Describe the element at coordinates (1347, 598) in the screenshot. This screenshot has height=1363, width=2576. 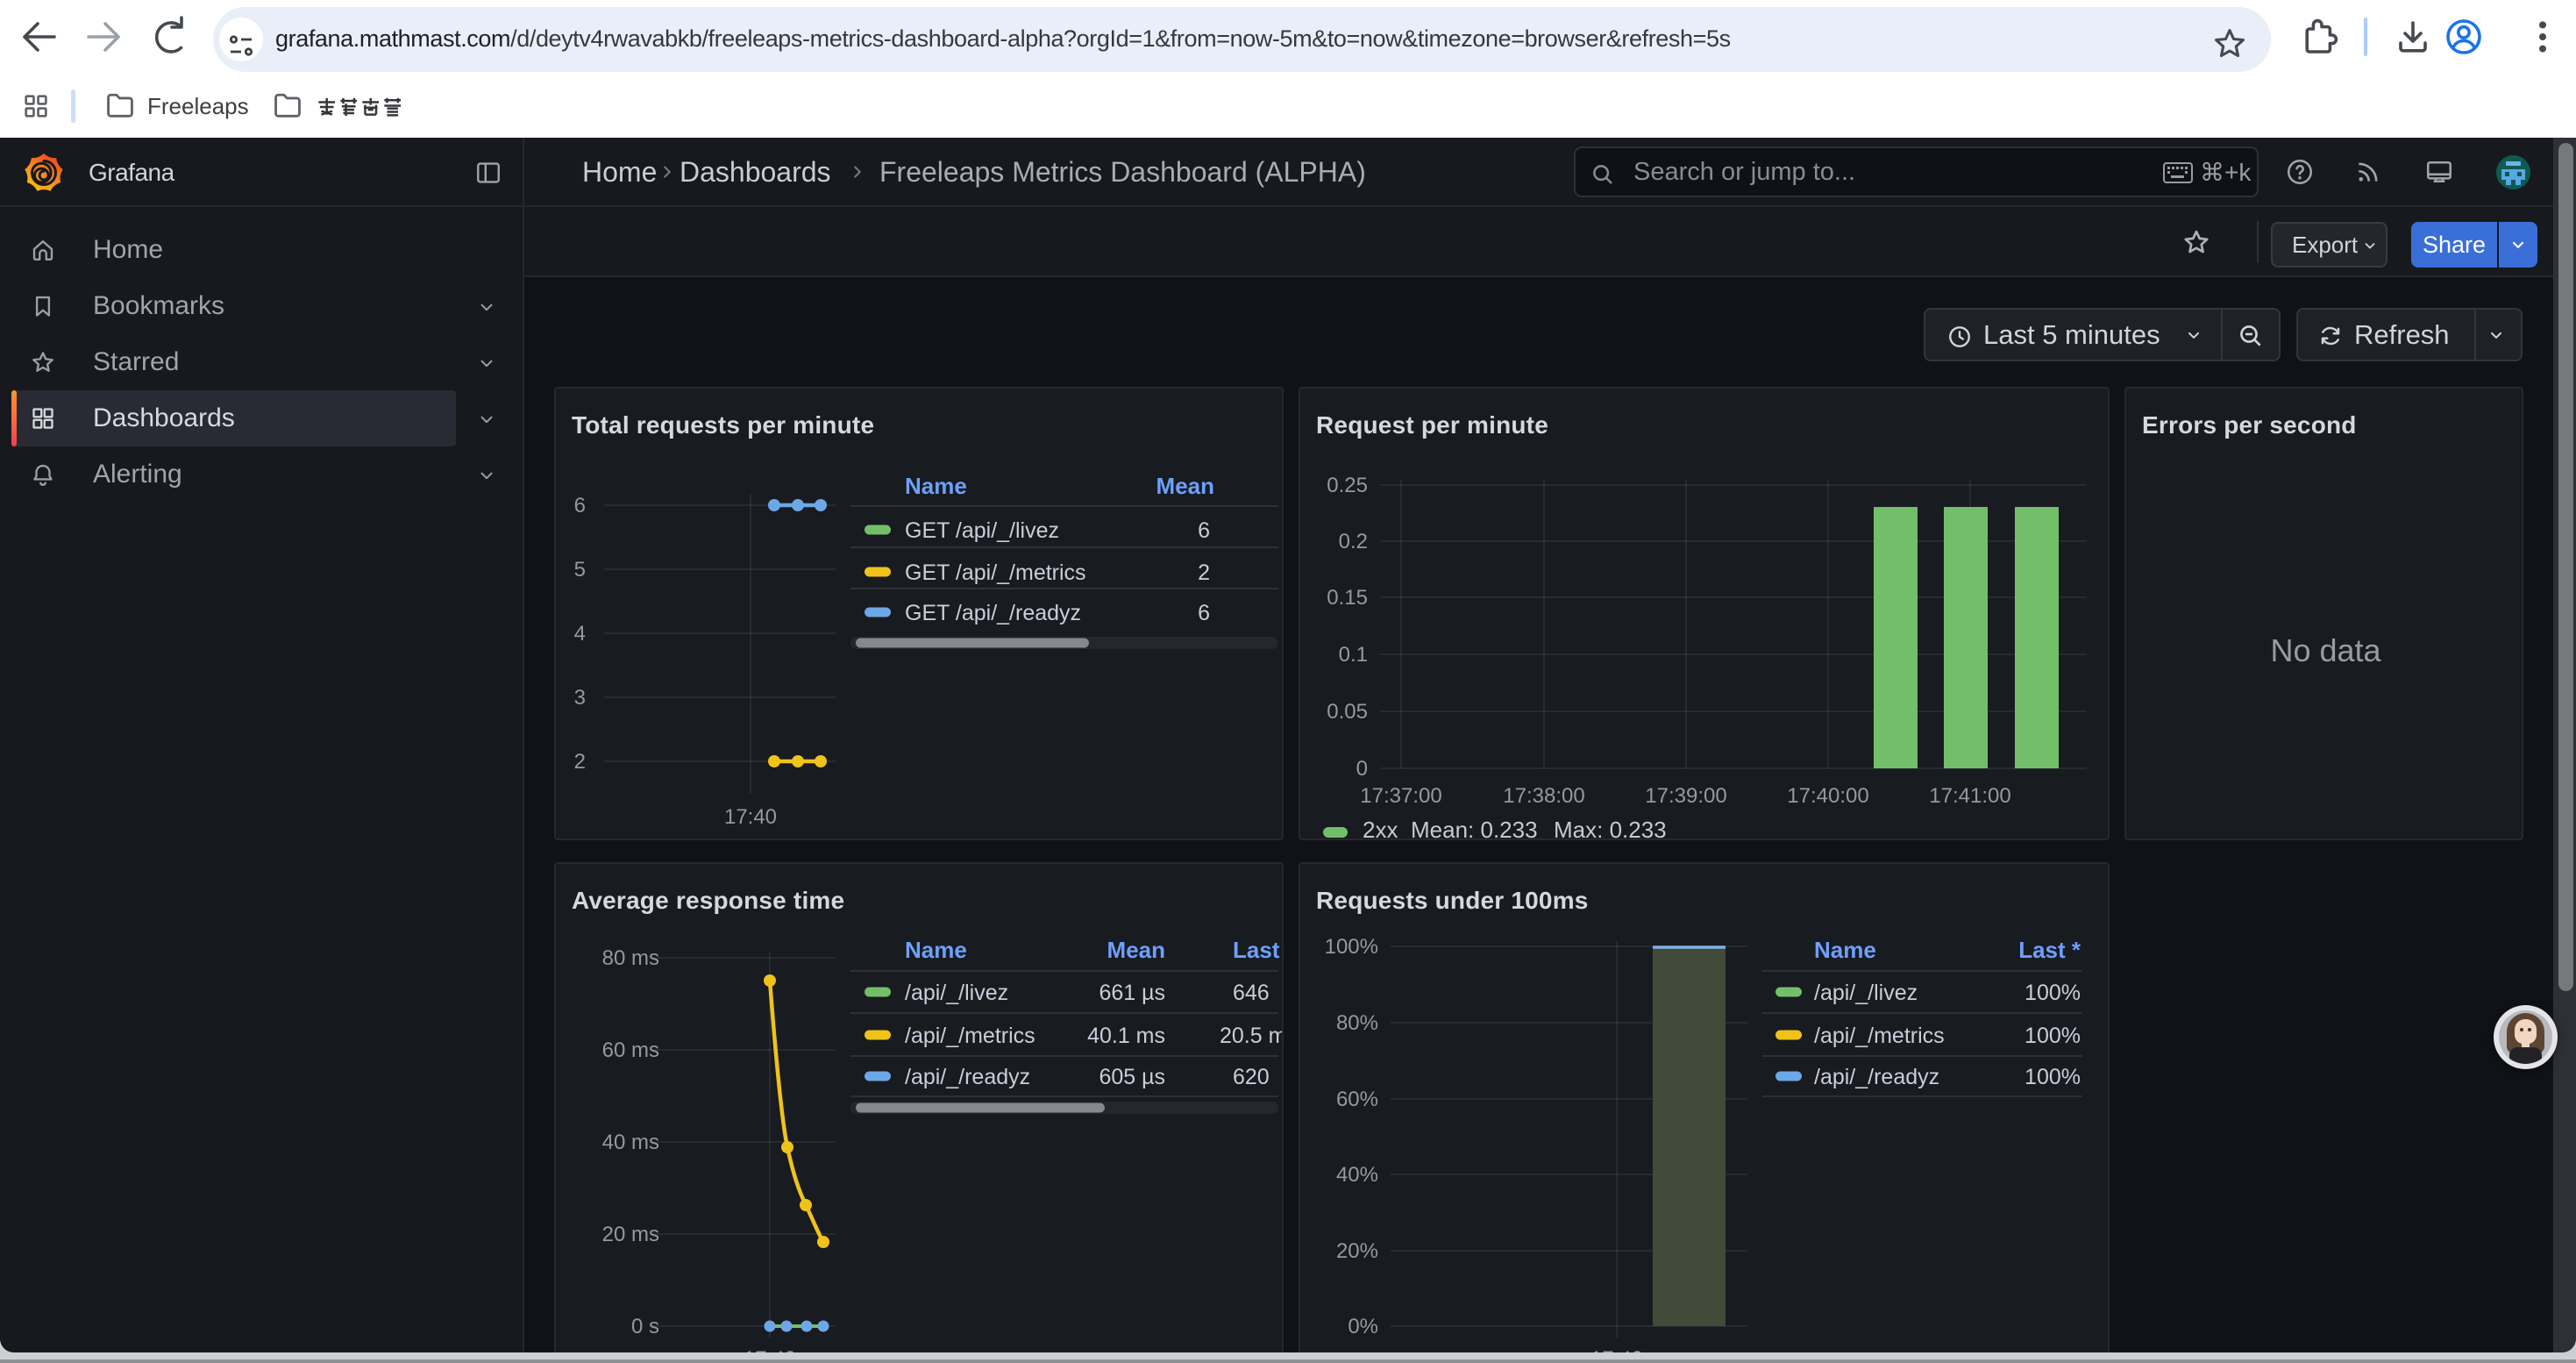
I see `svg-text: 0.15` at that location.